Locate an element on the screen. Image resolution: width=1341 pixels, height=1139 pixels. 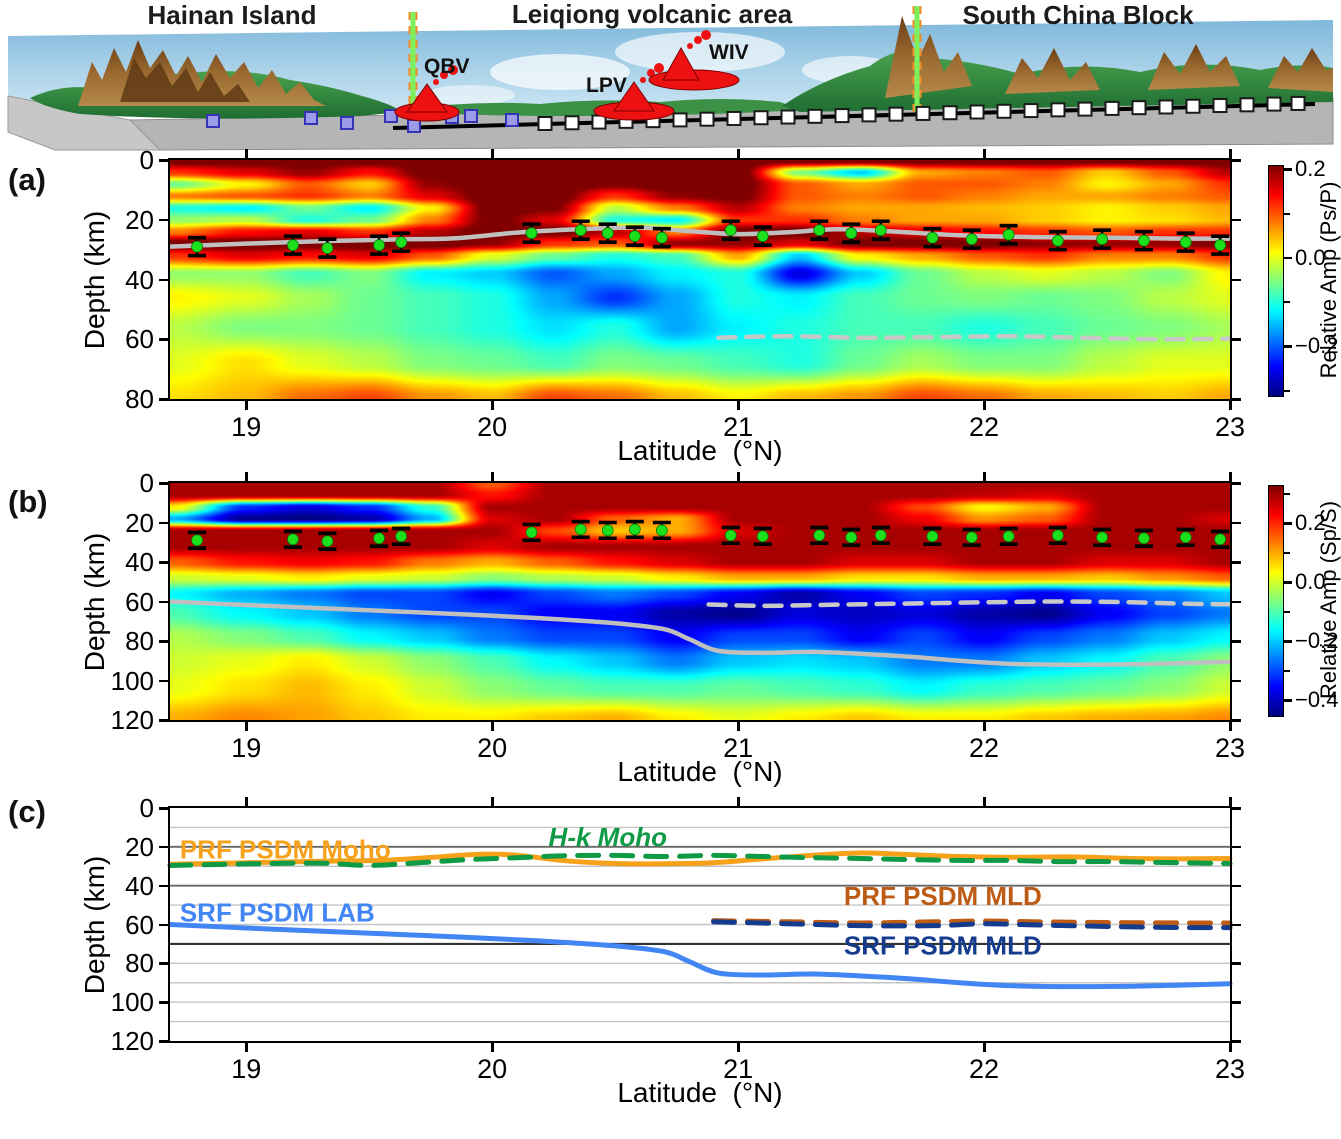
x-axis-label-a: Latitude (°N) is located at coordinates (700, 450).